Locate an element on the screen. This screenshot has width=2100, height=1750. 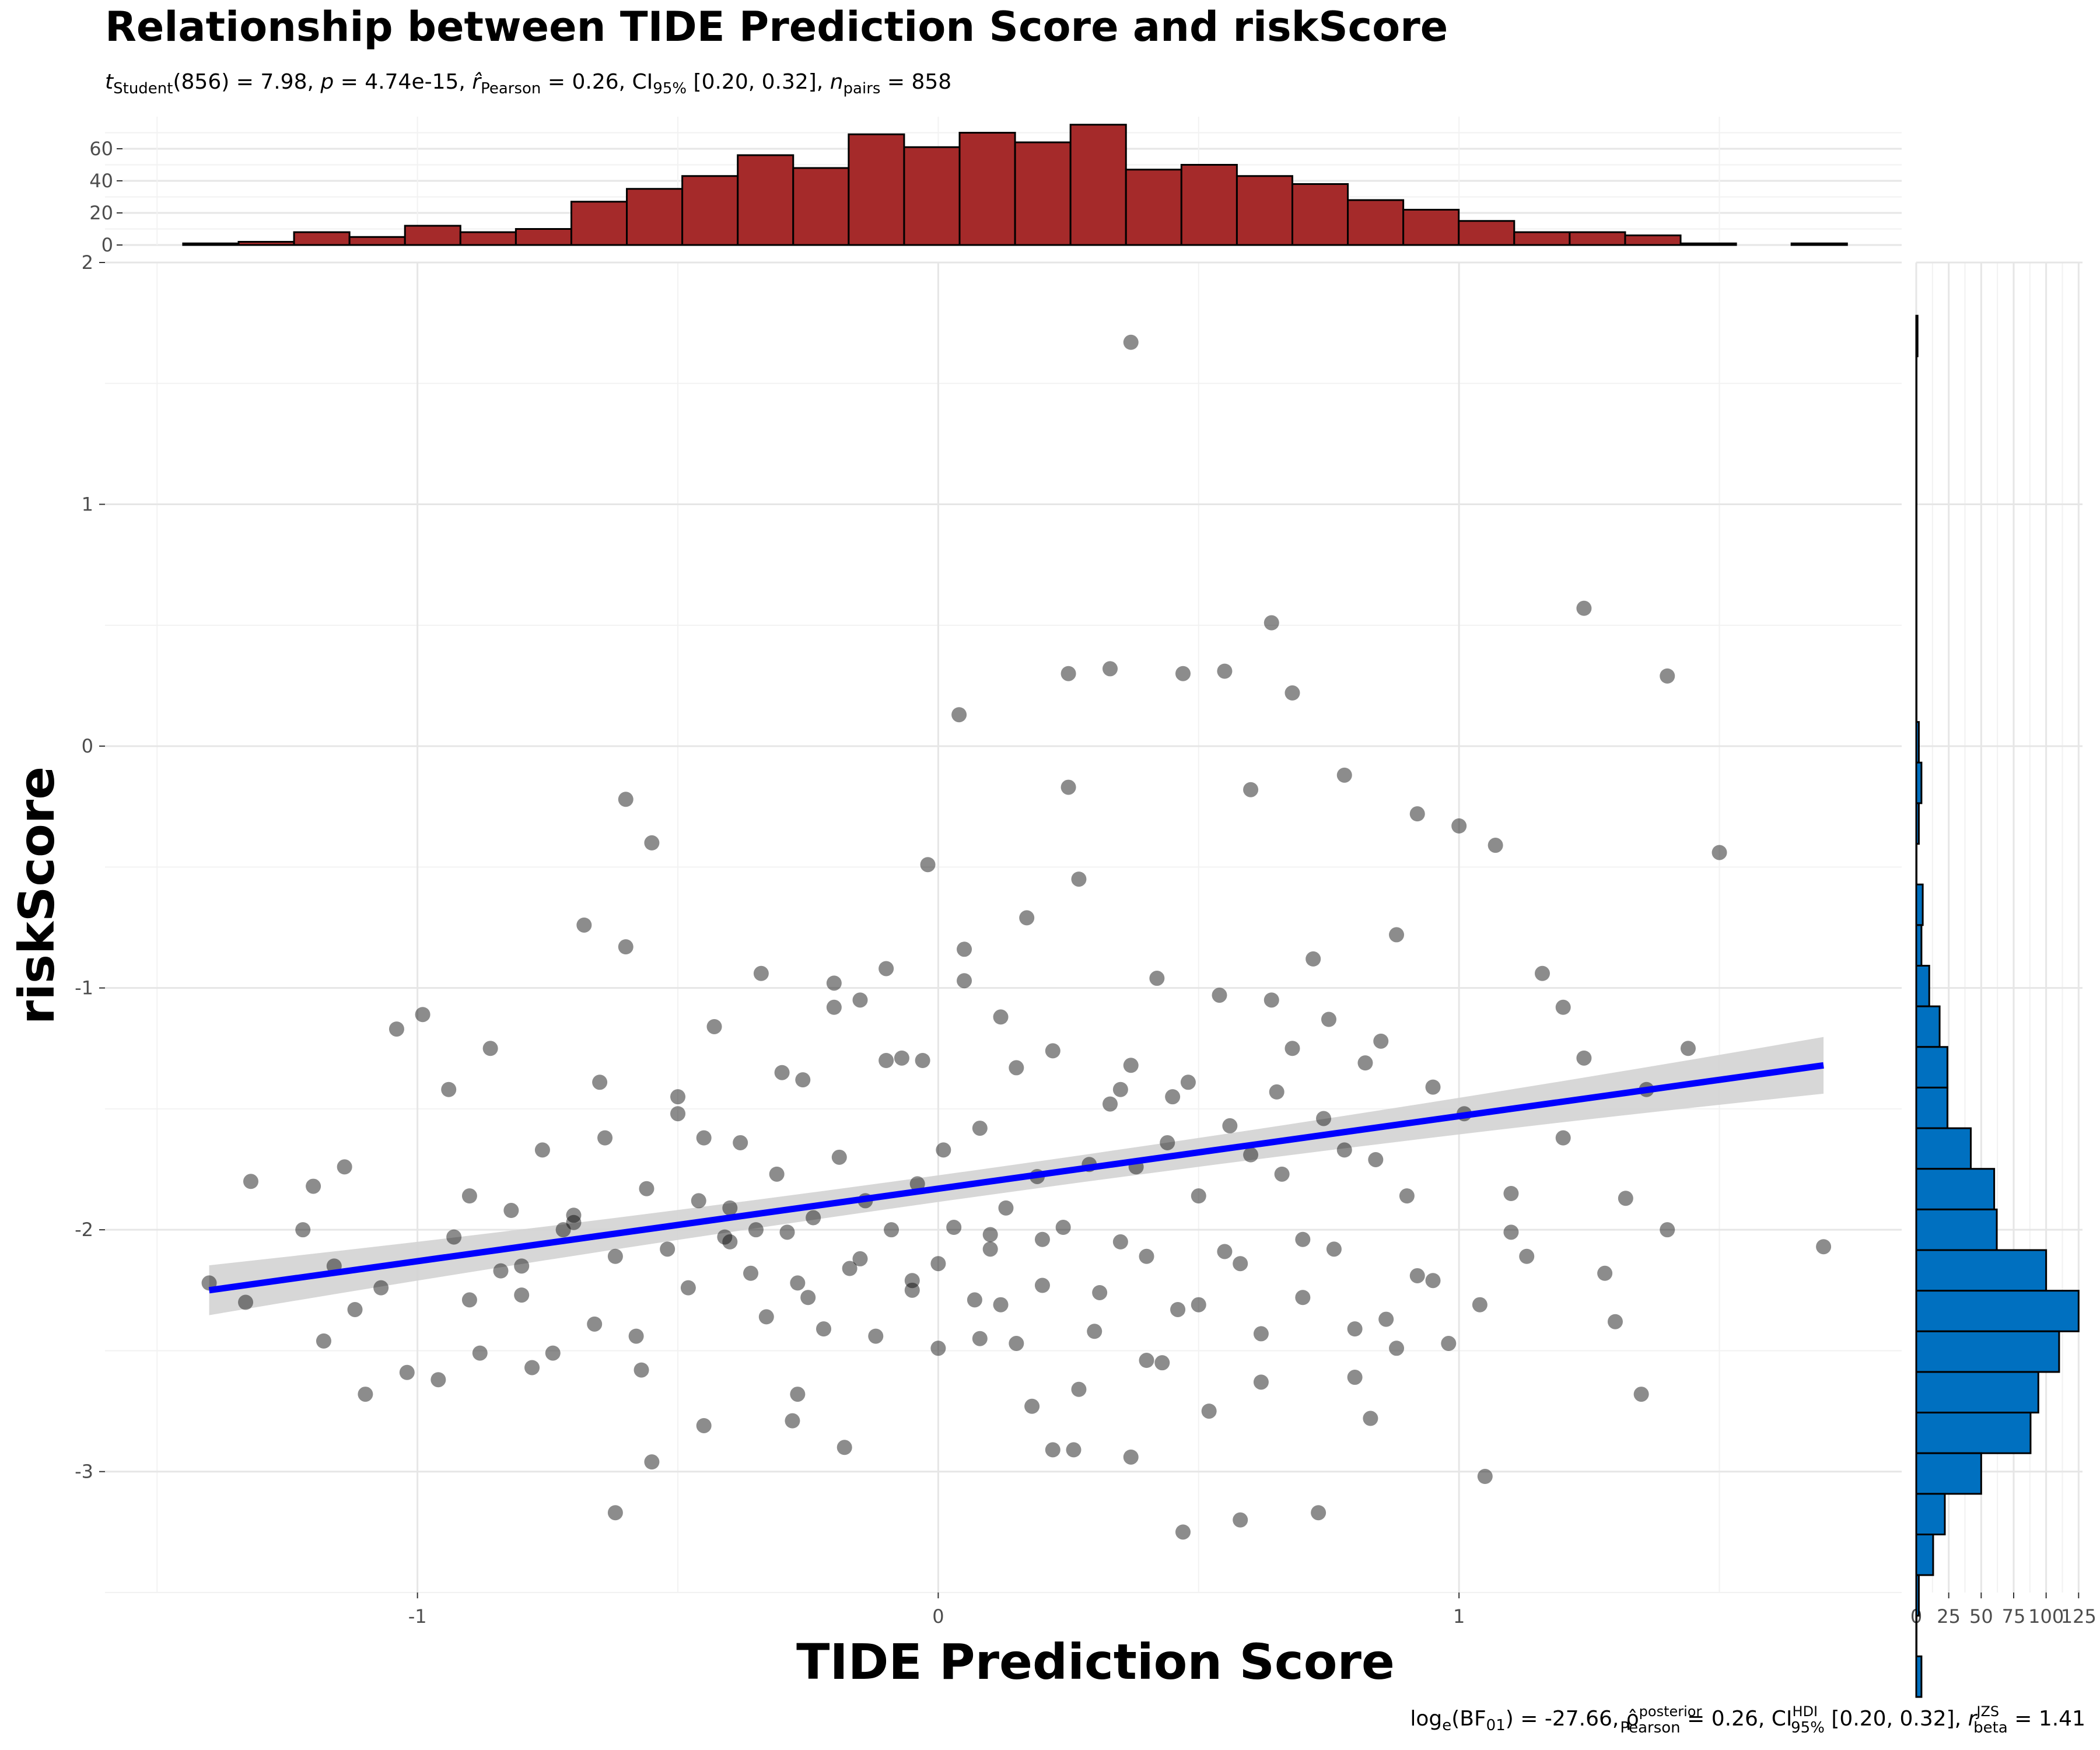
regression-line is located at coordinates (1016, 1178).